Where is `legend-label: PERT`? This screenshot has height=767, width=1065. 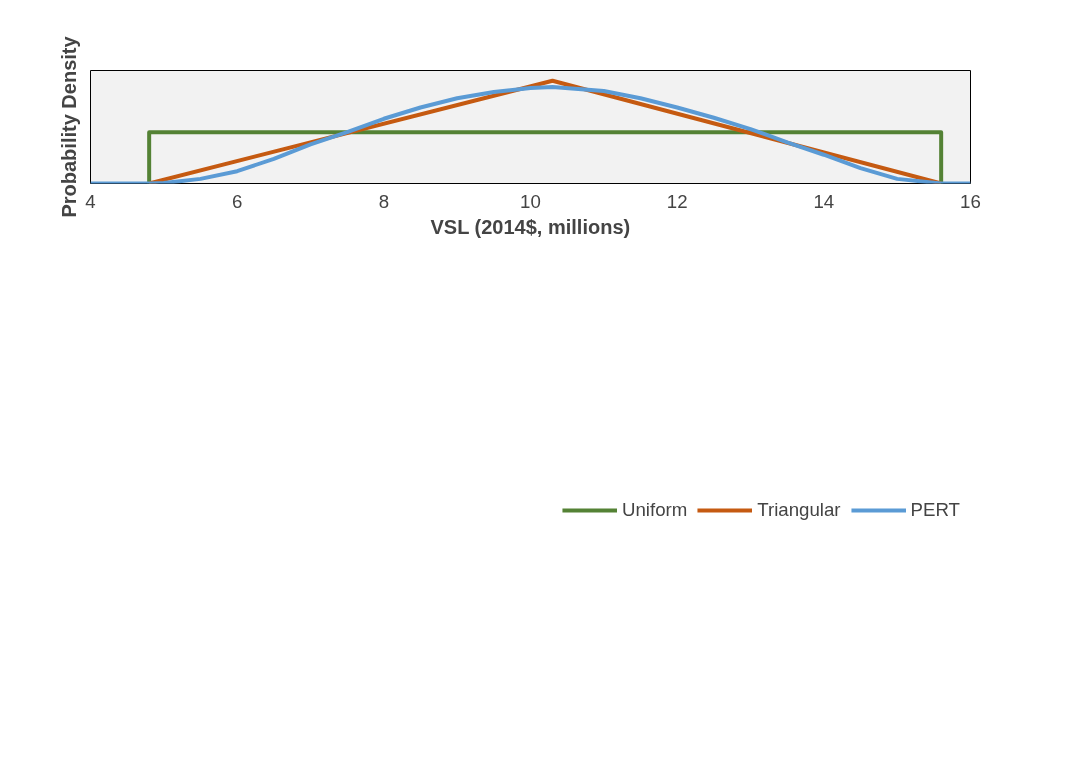
legend-label: PERT is located at coordinates (935, 510).